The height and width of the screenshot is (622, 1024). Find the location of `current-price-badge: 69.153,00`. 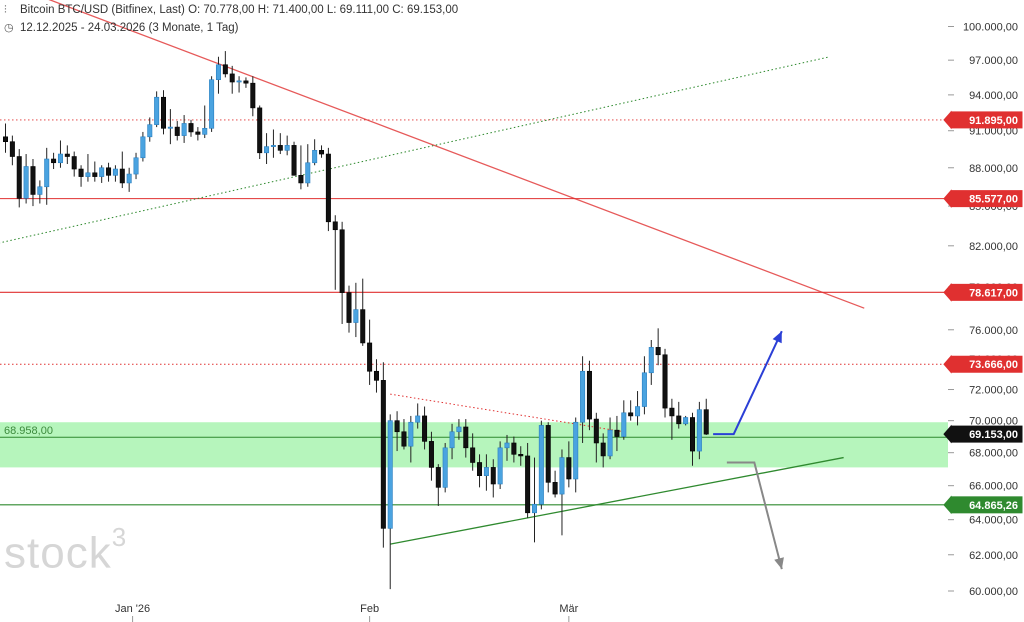

current-price-badge: 69.153,00 is located at coordinates (983, 434).